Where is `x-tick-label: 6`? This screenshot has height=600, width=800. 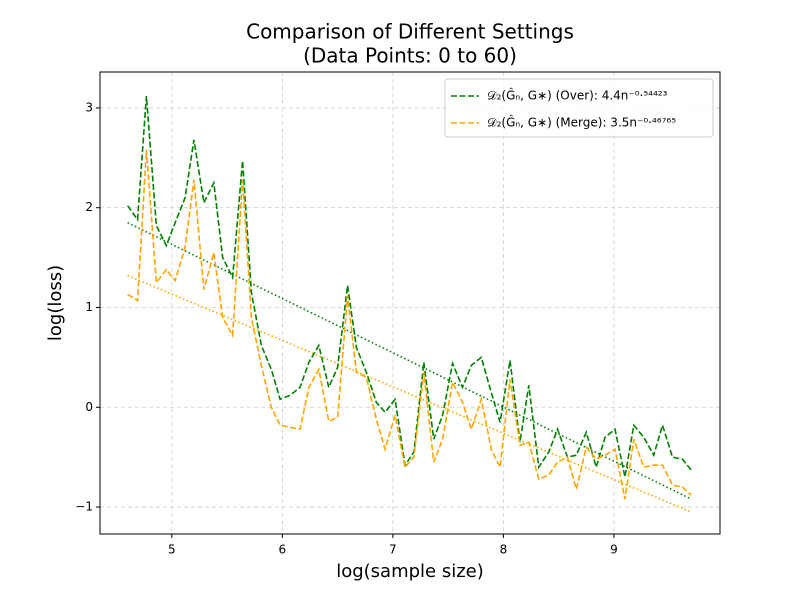 x-tick-label: 6 is located at coordinates (283, 550).